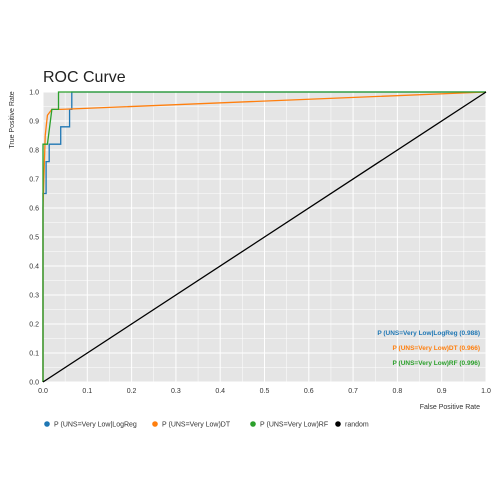 This screenshot has width=500, height=500. What do you see at coordinates (43, 391) in the screenshot?
I see `x-tick-label: 0.0` at bounding box center [43, 391].